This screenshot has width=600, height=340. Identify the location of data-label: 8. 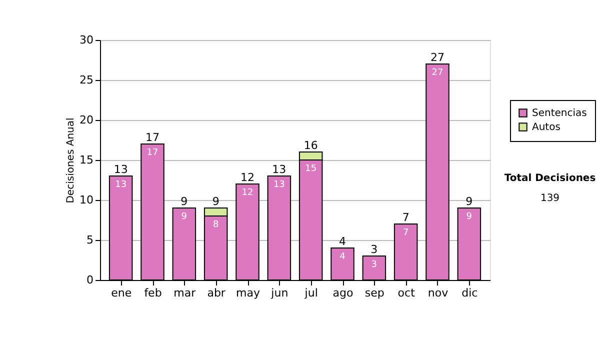
(215, 225).